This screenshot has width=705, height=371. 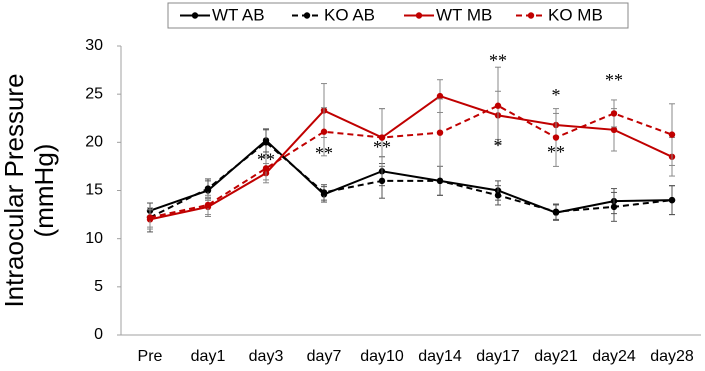 I want to click on x-tick-label: day24, so click(x=614, y=356).